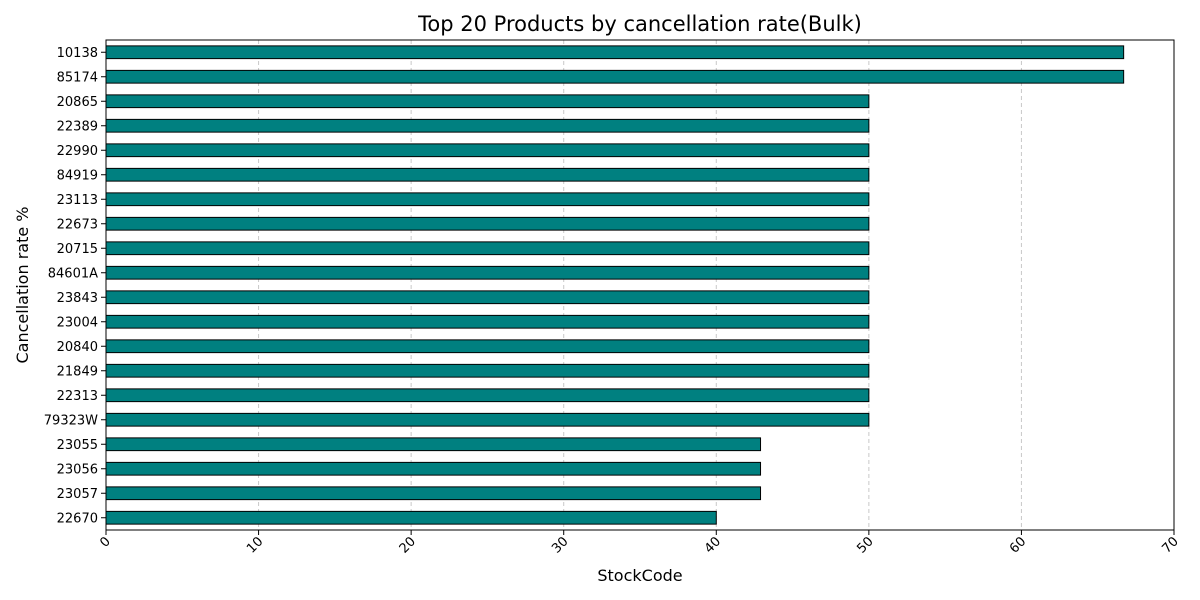 The width and height of the screenshot is (1200, 600). I want to click on y-tick-label: 22670, so click(77, 518).